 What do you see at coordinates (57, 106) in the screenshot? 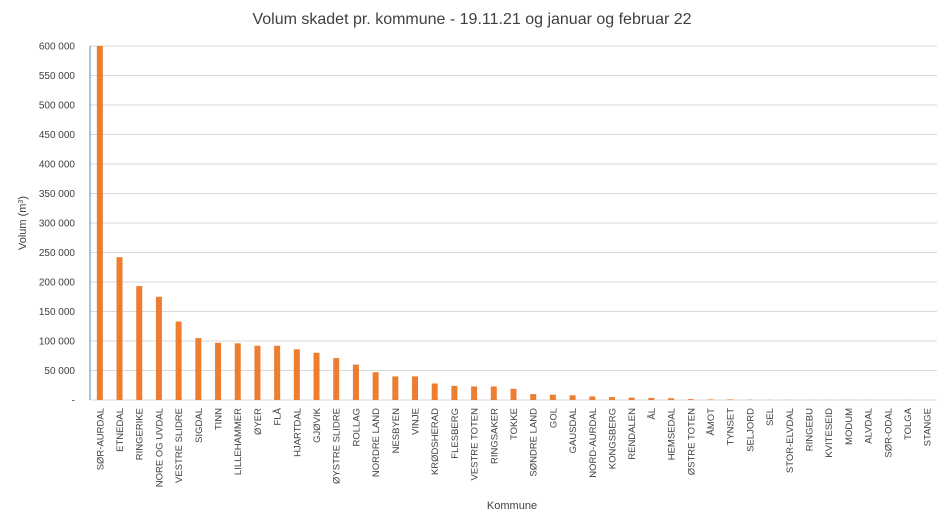
I see `y-tick-label: 500 000` at bounding box center [57, 106].